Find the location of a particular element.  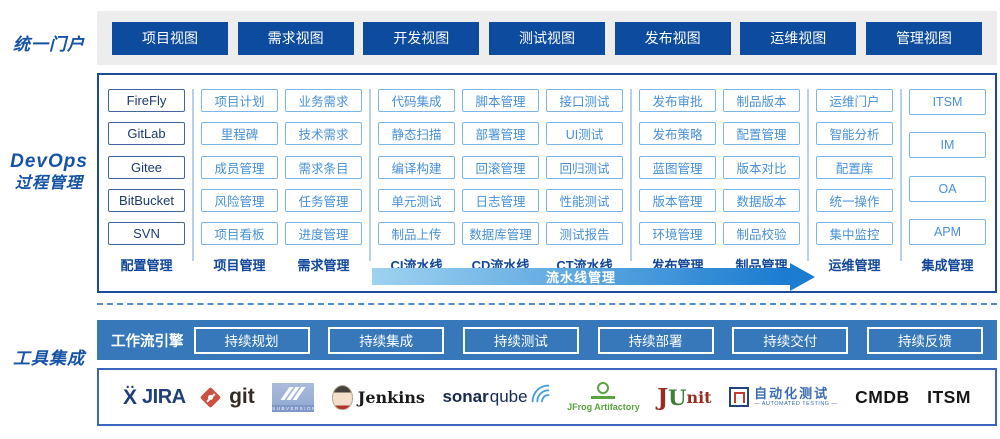

junit-logo-text-j: J is located at coordinates (663, 397).